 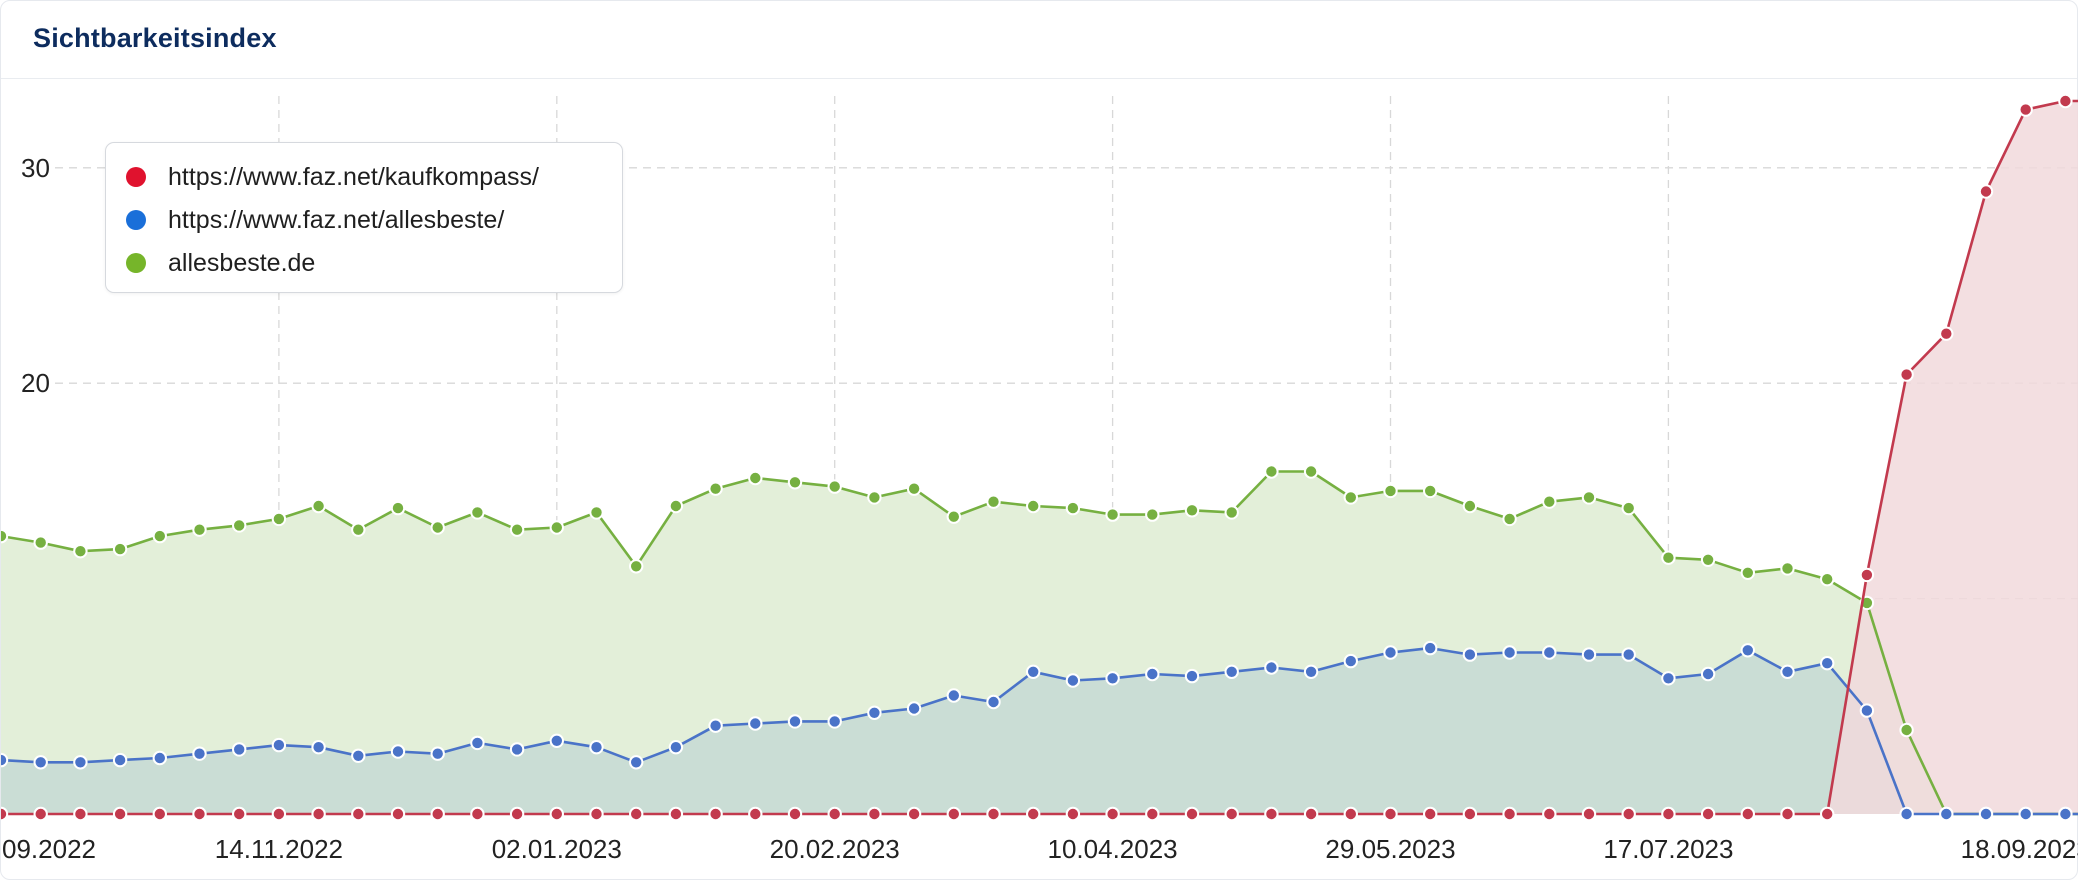 I want to click on y-tick-label-20: 20, so click(x=35, y=383).